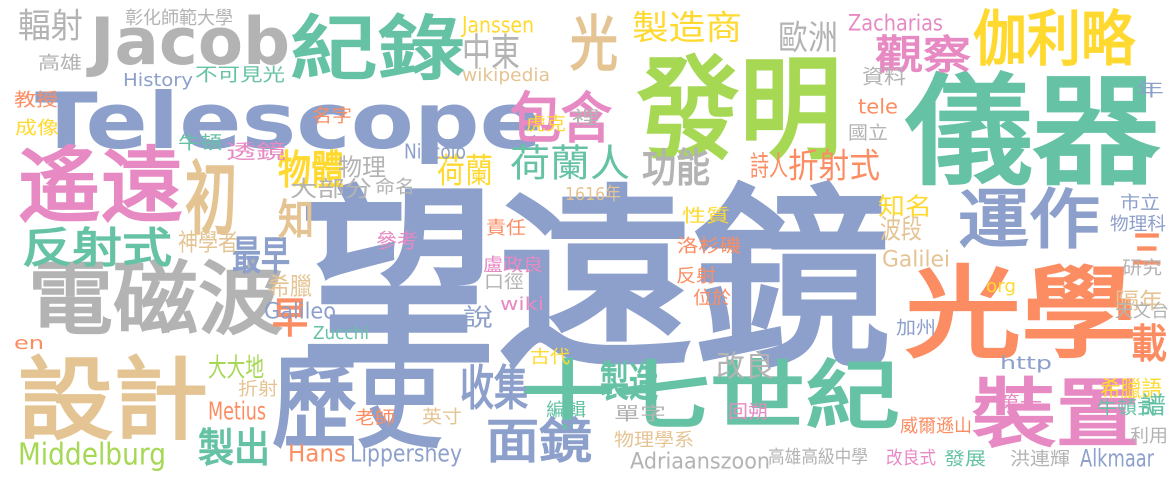 This screenshot has height=482, width=1175. I want to click on word-55: 參考, so click(397, 241).